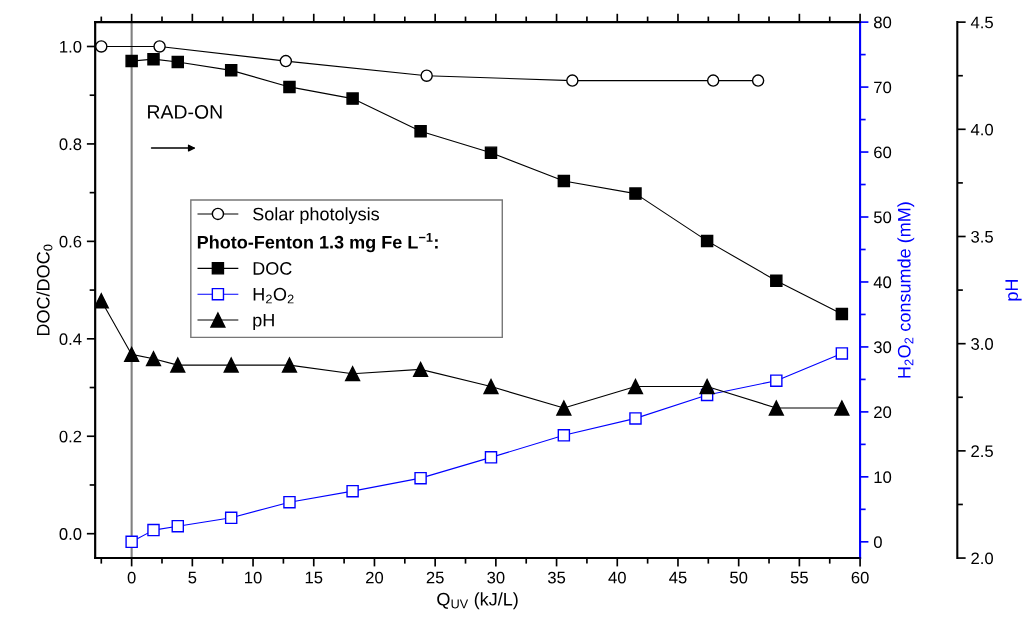 Image resolution: width=1035 pixels, height=632 pixels. I want to click on y2-tick-label: 70, so click(883, 87).